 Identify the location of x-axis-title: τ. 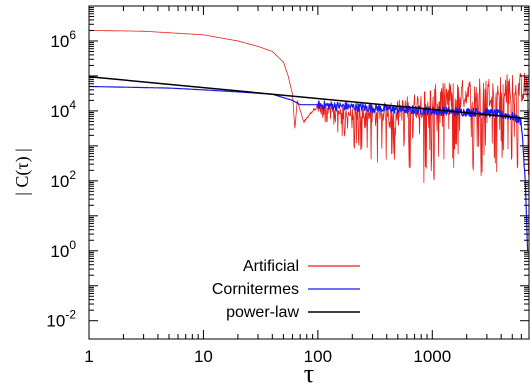
(309, 373).